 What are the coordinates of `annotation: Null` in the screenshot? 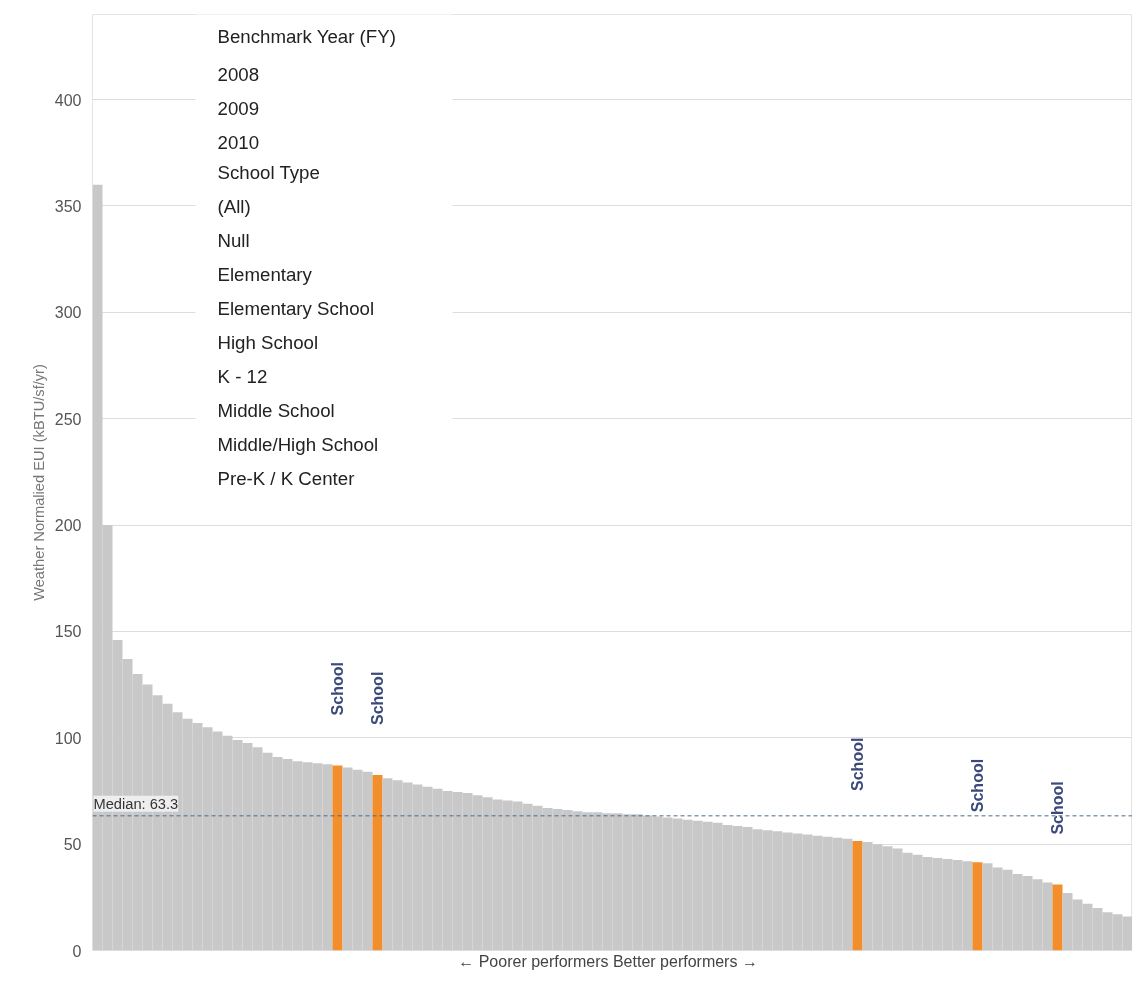 It's located at (233, 240).